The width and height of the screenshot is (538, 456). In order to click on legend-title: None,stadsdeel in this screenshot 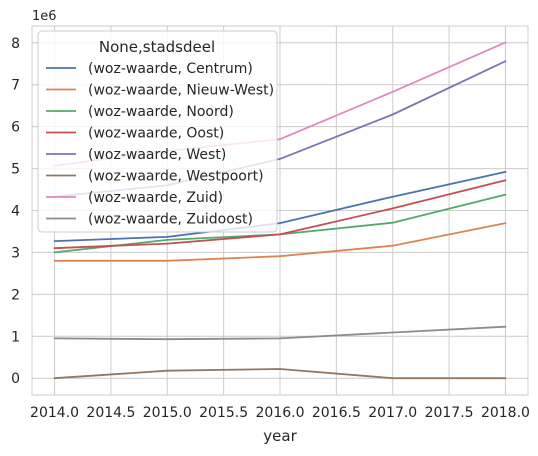, I will do `click(157, 47)`.